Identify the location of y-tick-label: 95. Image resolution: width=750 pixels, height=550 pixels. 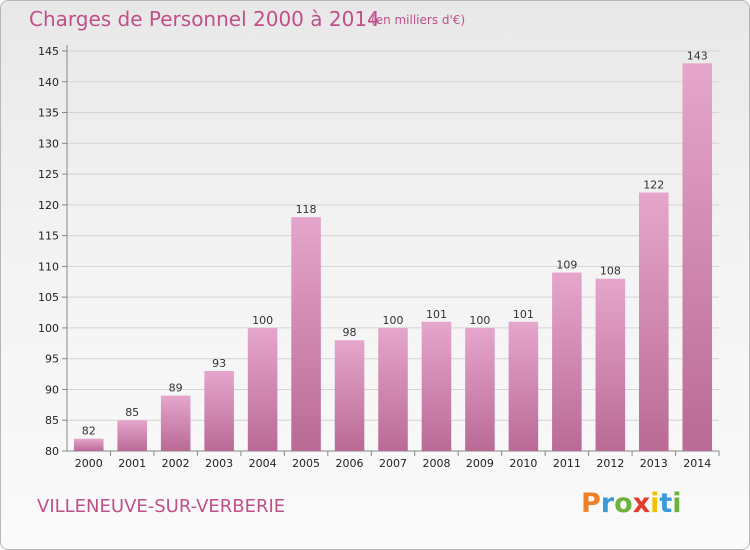
(52, 359).